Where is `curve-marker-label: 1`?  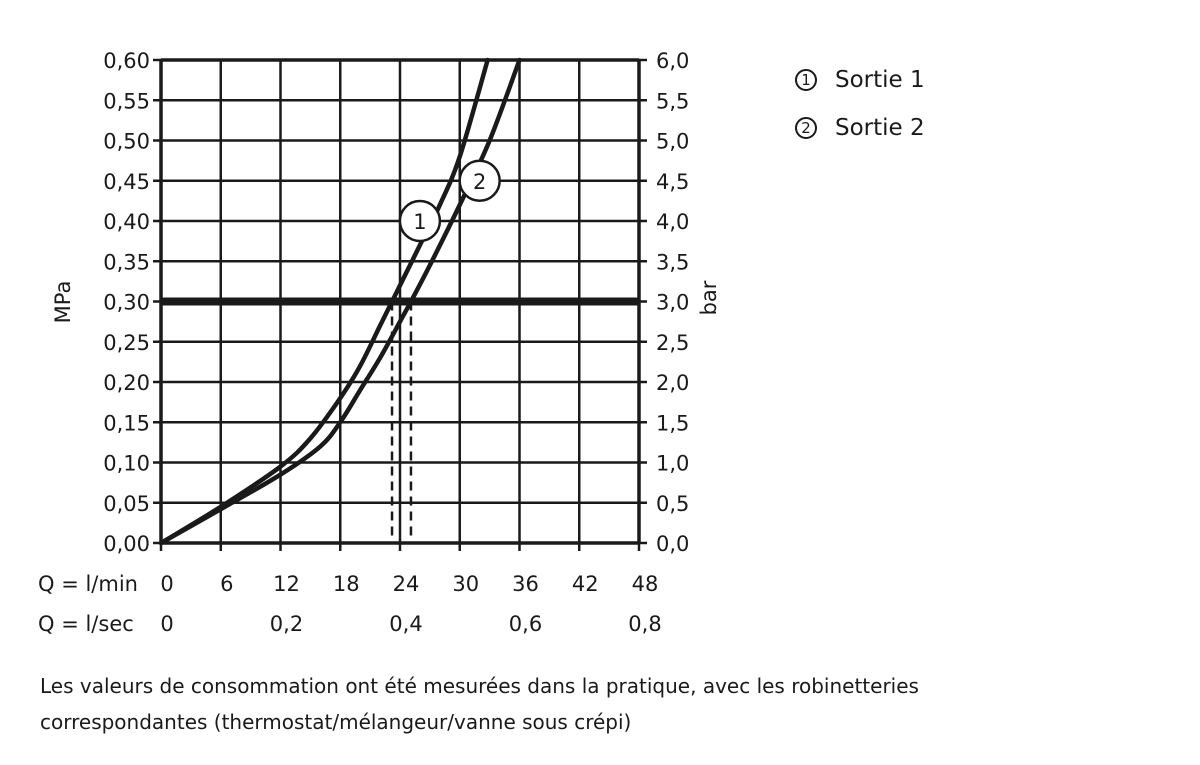
curve-marker-label: 1 is located at coordinates (419, 222).